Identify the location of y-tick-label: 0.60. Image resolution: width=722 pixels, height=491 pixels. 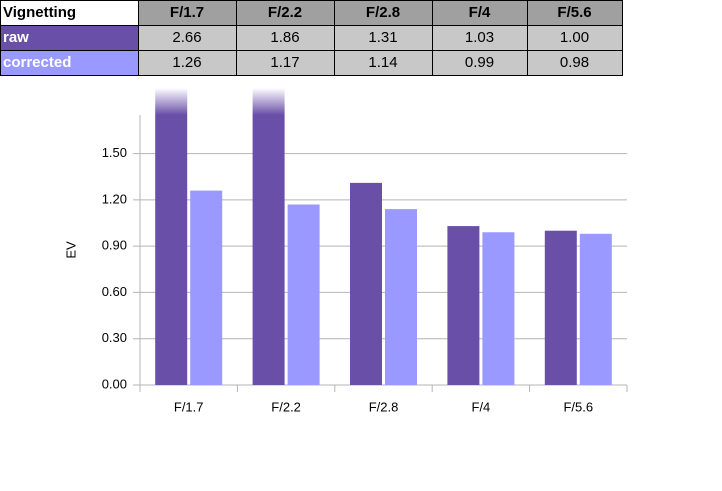
(114, 291).